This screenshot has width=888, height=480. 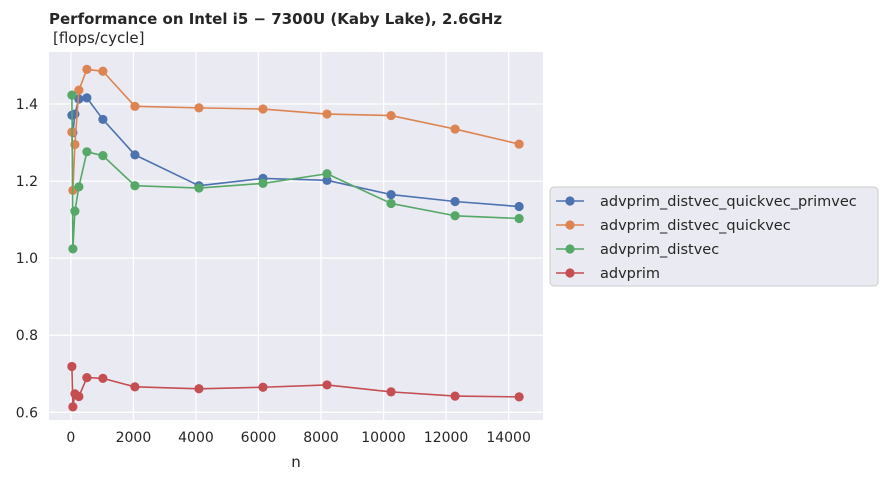 What do you see at coordinates (659, 250) in the screenshot?
I see `legend-label: advprim_distvec` at bounding box center [659, 250].